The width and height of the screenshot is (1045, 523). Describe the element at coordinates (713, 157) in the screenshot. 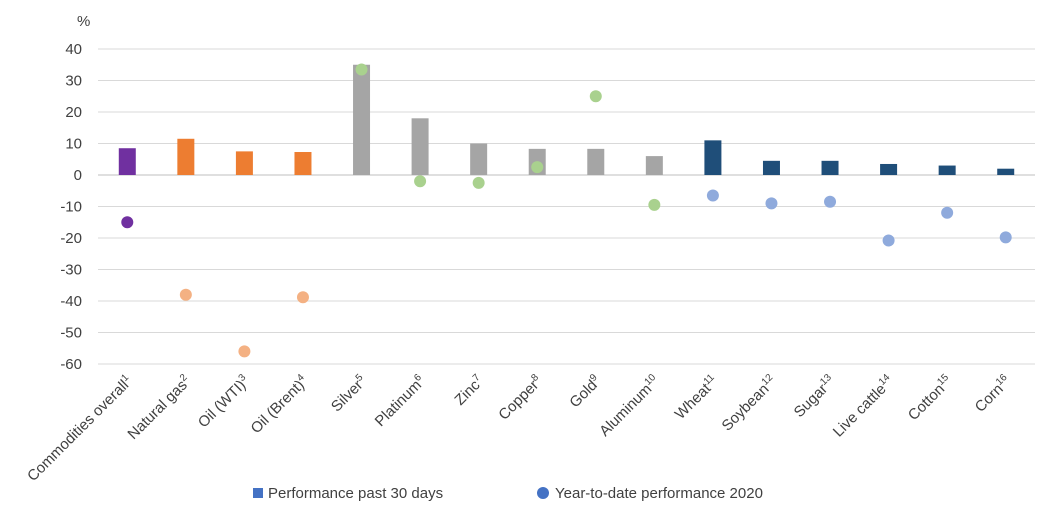

I see `bar-wheat` at that location.